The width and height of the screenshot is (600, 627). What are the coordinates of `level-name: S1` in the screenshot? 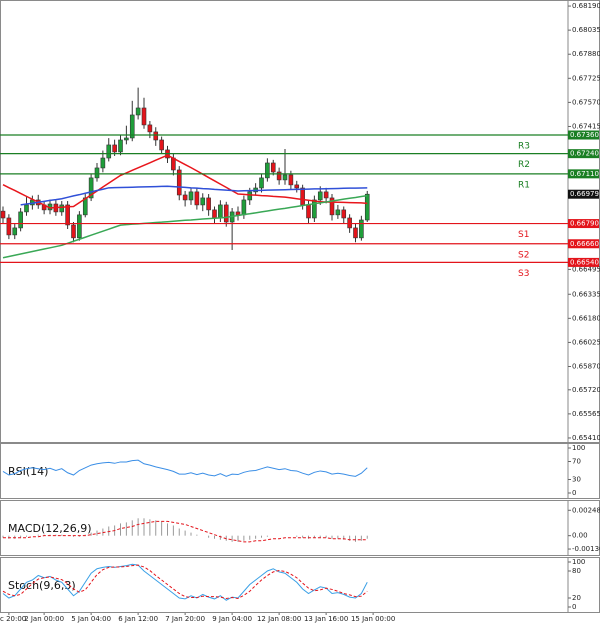 It's located at (523, 235).